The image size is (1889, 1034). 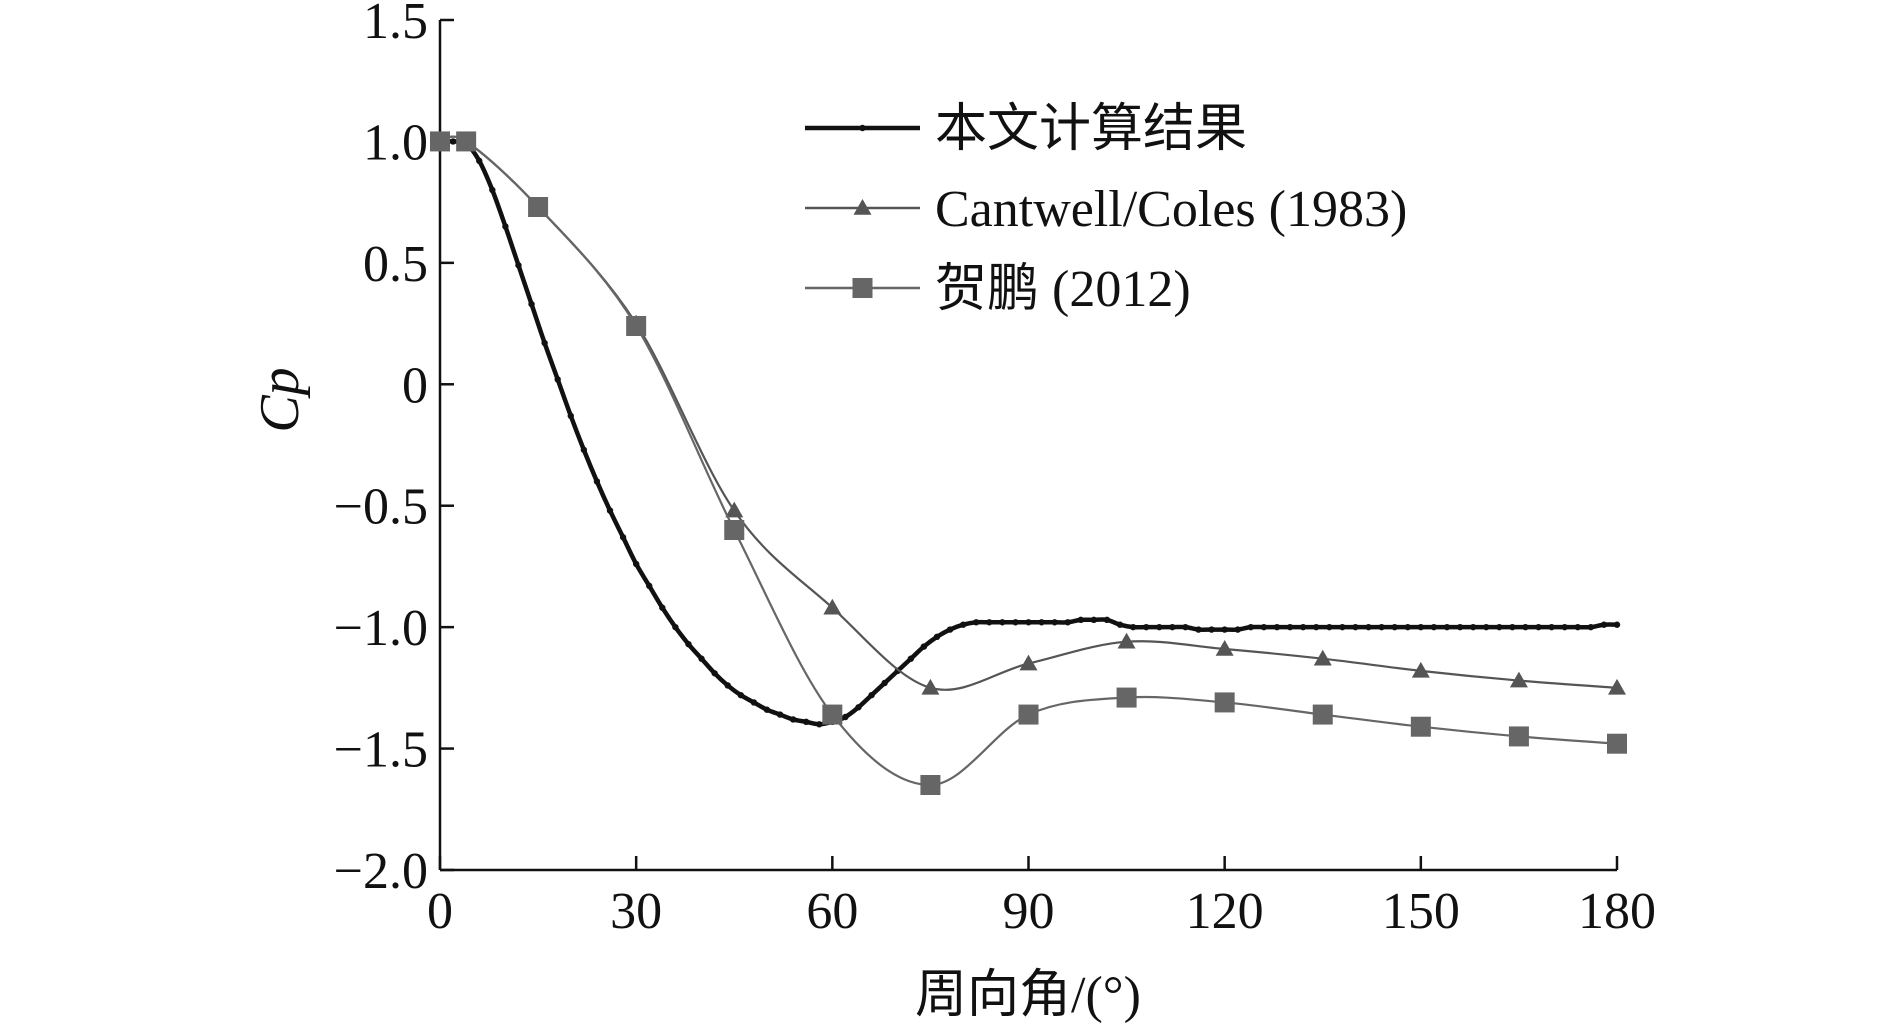 What do you see at coordinates (1617, 911) in the screenshot?
I see `x-tick-label: 180` at bounding box center [1617, 911].